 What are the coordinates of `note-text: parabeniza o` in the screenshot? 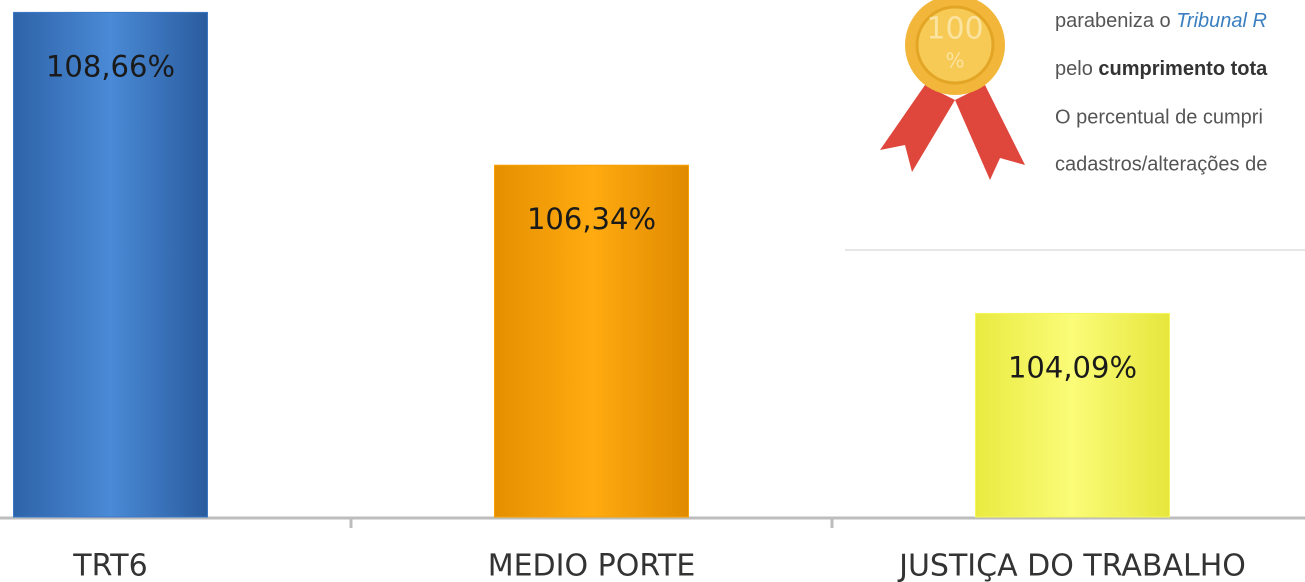 It's located at (1115, 21).